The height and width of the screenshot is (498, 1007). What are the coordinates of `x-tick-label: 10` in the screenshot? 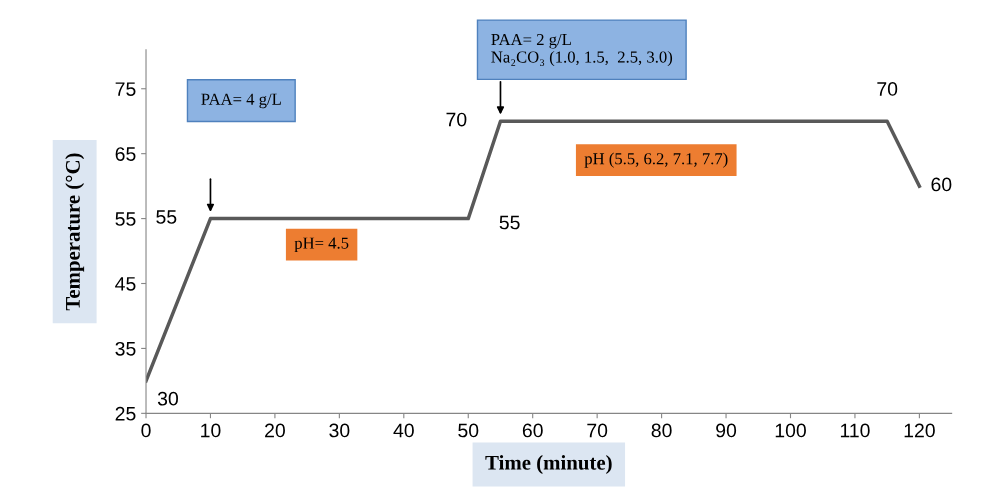 It's located at (211, 430).